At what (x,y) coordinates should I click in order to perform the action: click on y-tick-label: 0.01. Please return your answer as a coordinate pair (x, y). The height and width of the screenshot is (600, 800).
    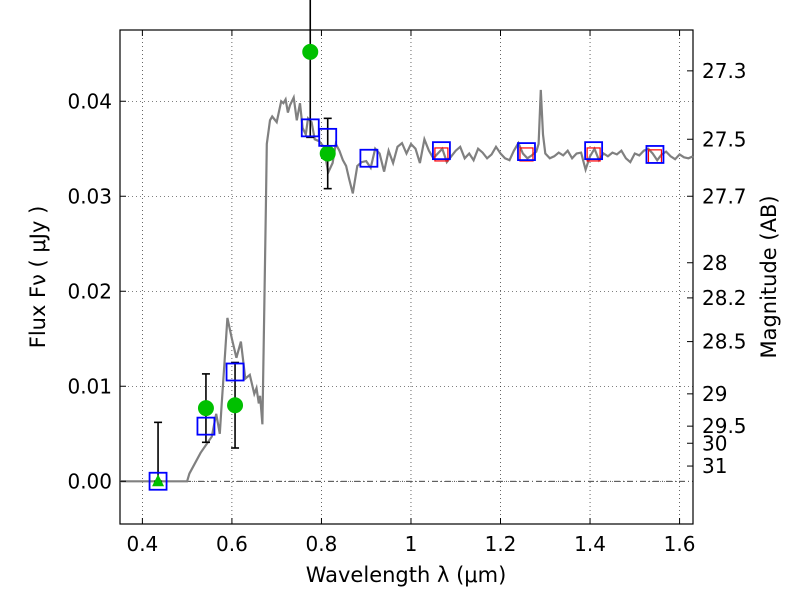
    Looking at the image, I should click on (89, 386).